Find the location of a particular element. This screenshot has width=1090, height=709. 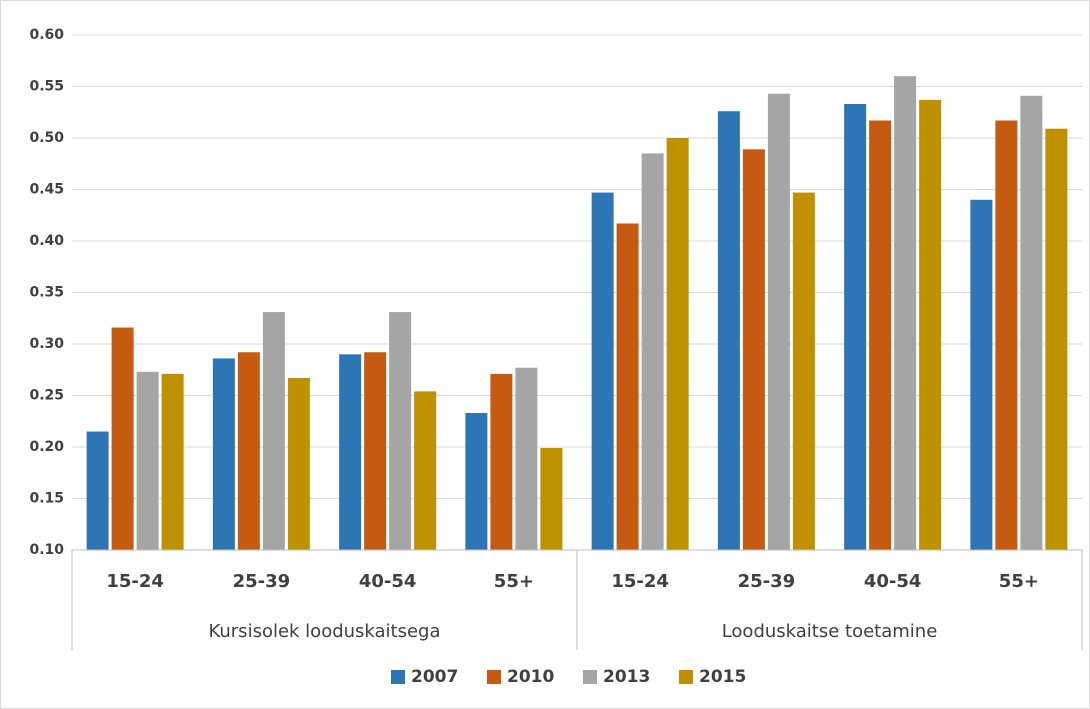

y-tick-label: 0.60 is located at coordinates (46, 35).